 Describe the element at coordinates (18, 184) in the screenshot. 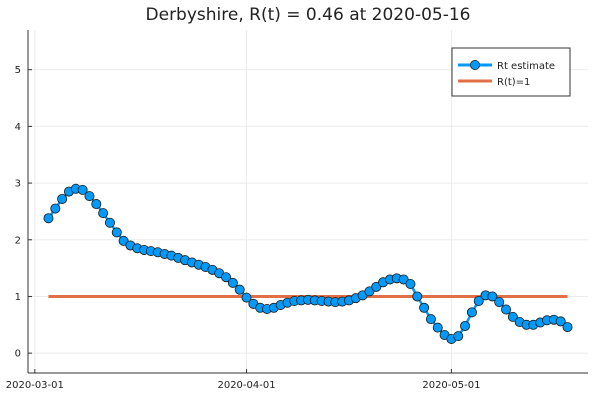

I see `y-tick-label: 3` at that location.